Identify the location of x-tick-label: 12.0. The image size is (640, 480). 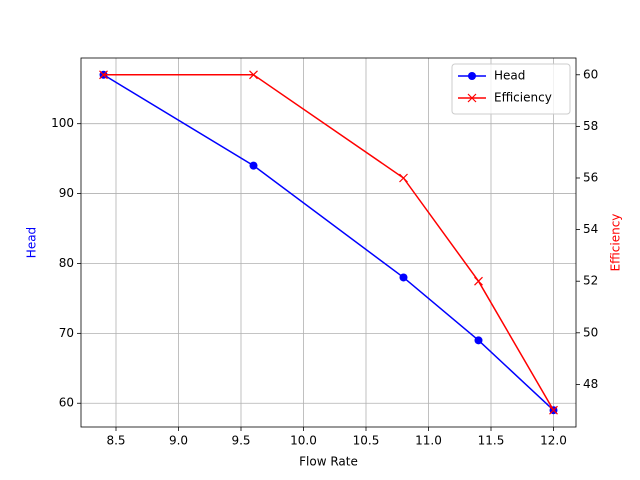
(553, 441).